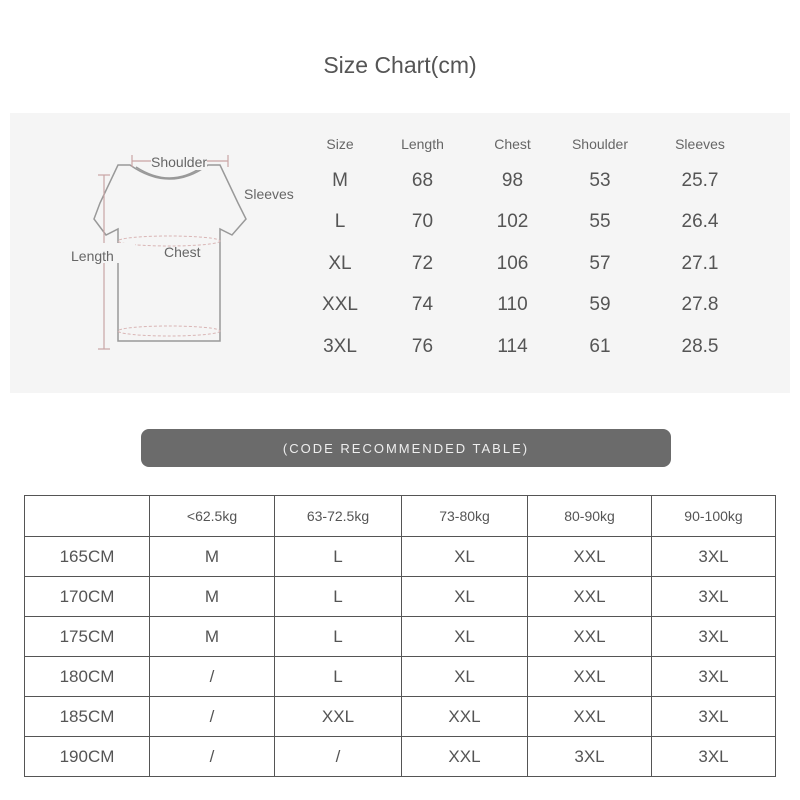  Describe the element at coordinates (600, 346) in the screenshot. I see `table-cell: 61` at that location.